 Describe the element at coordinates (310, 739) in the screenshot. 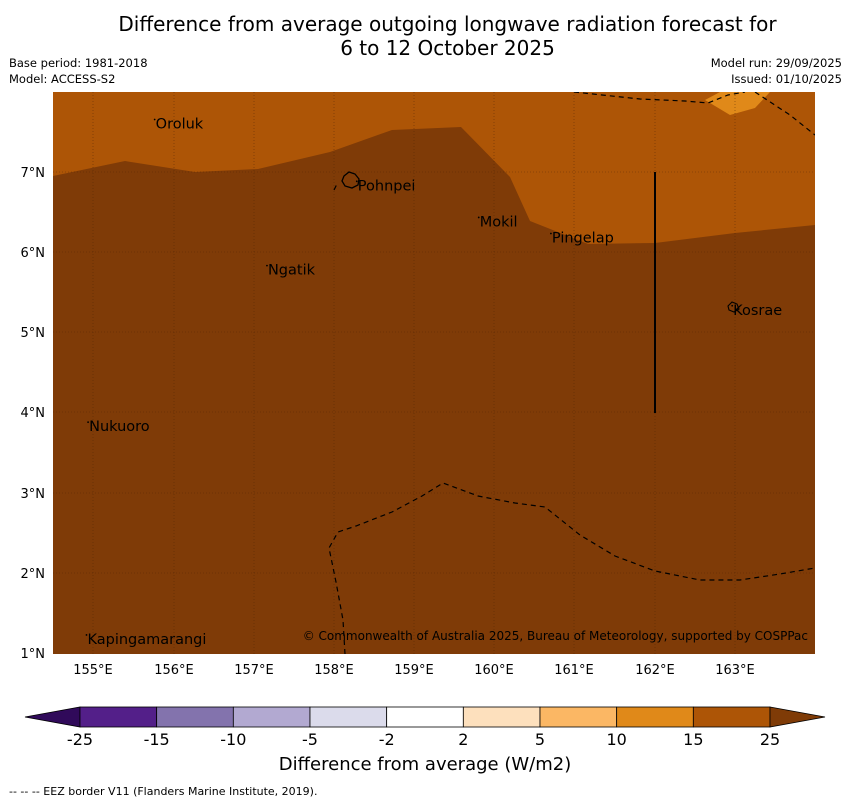

I see `colorbar-tick-label: -5` at that location.